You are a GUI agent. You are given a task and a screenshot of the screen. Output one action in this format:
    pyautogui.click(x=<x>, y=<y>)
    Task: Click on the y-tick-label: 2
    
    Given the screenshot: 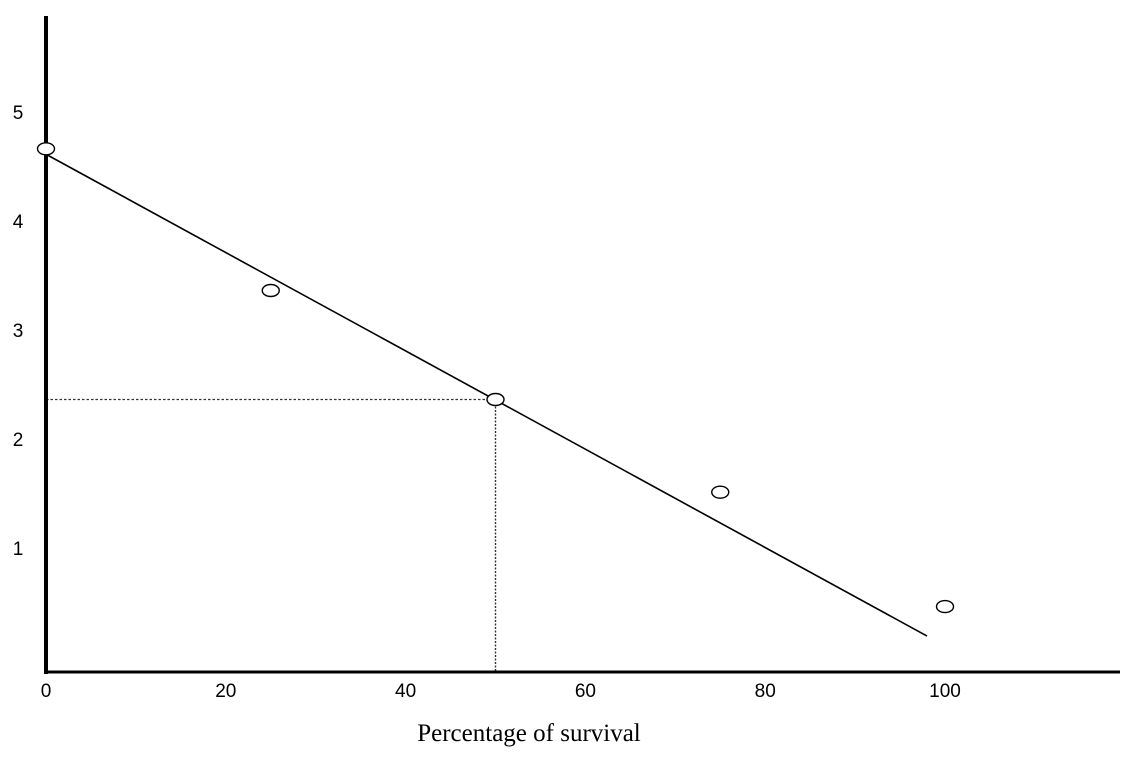 What is the action you would take?
    pyautogui.click(x=18, y=440)
    